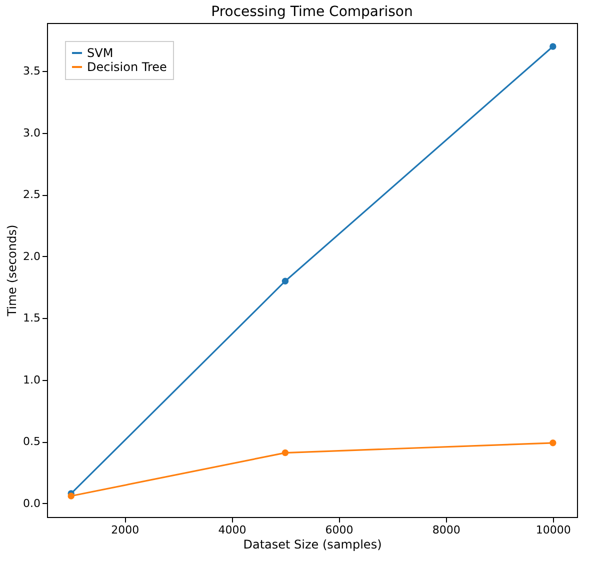 The width and height of the screenshot is (602, 567). Describe the element at coordinates (31, 379) in the screenshot. I see `y-tick-label: 1.0` at that location.